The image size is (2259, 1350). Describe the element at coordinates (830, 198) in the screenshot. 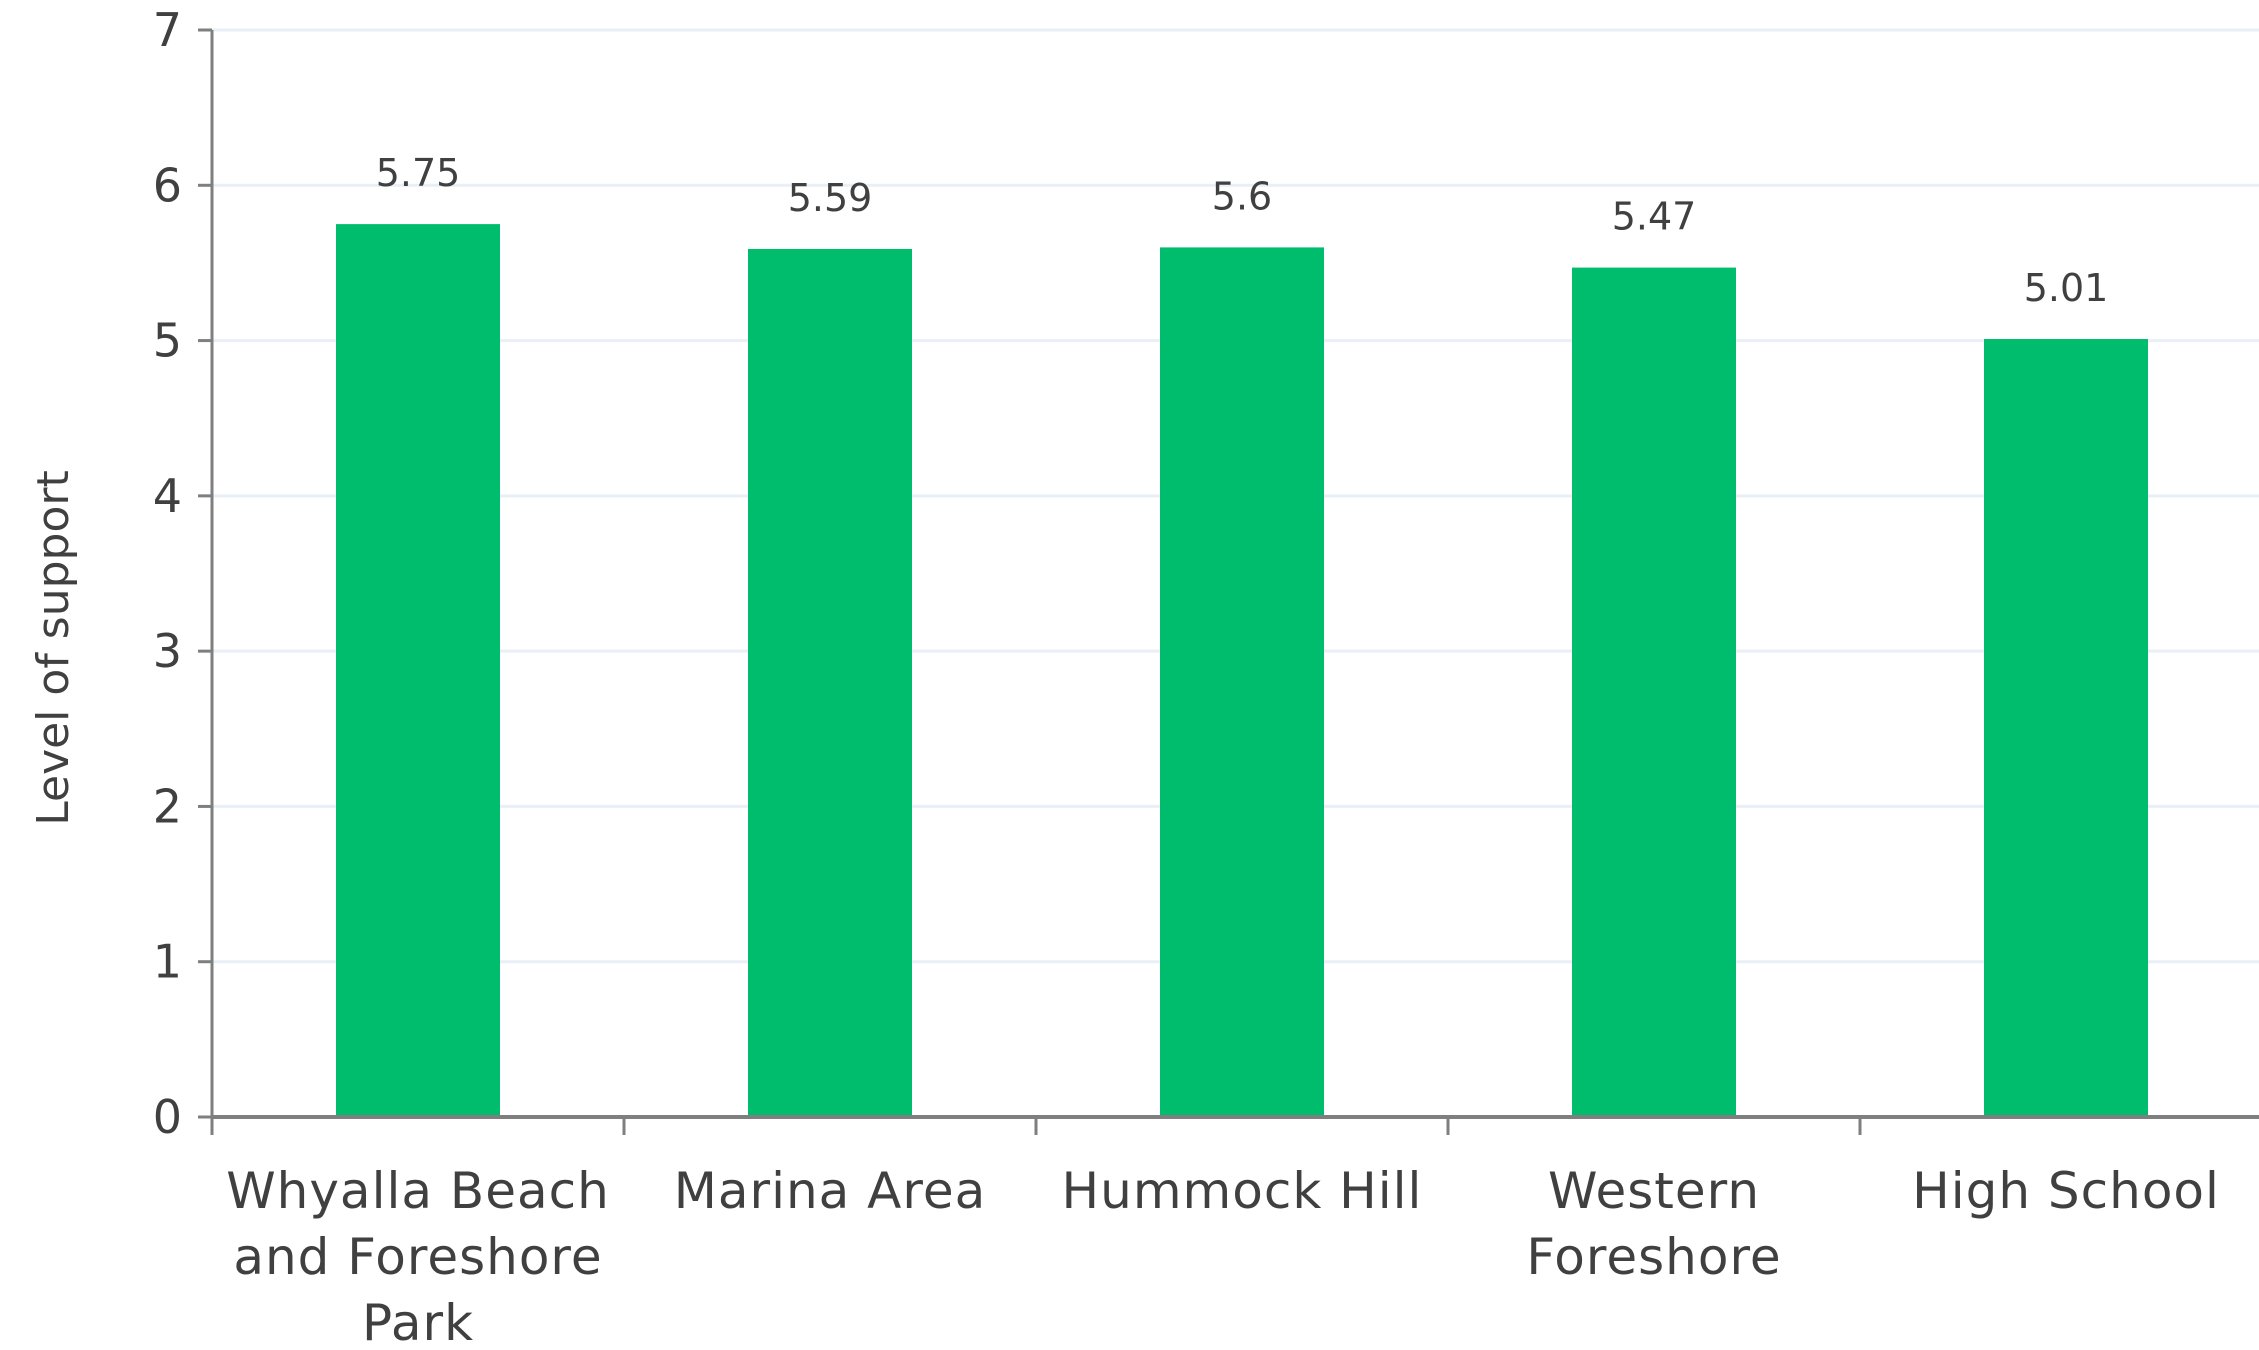

I see `data-label: 5.59` at that location.